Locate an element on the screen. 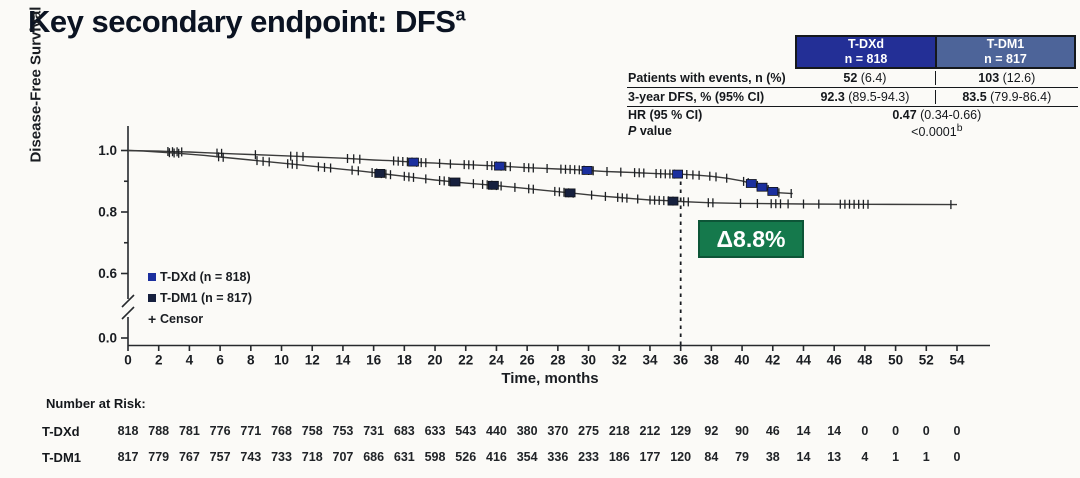 This screenshot has width=1080, height=478. risk-value: 631 is located at coordinates (404, 457).